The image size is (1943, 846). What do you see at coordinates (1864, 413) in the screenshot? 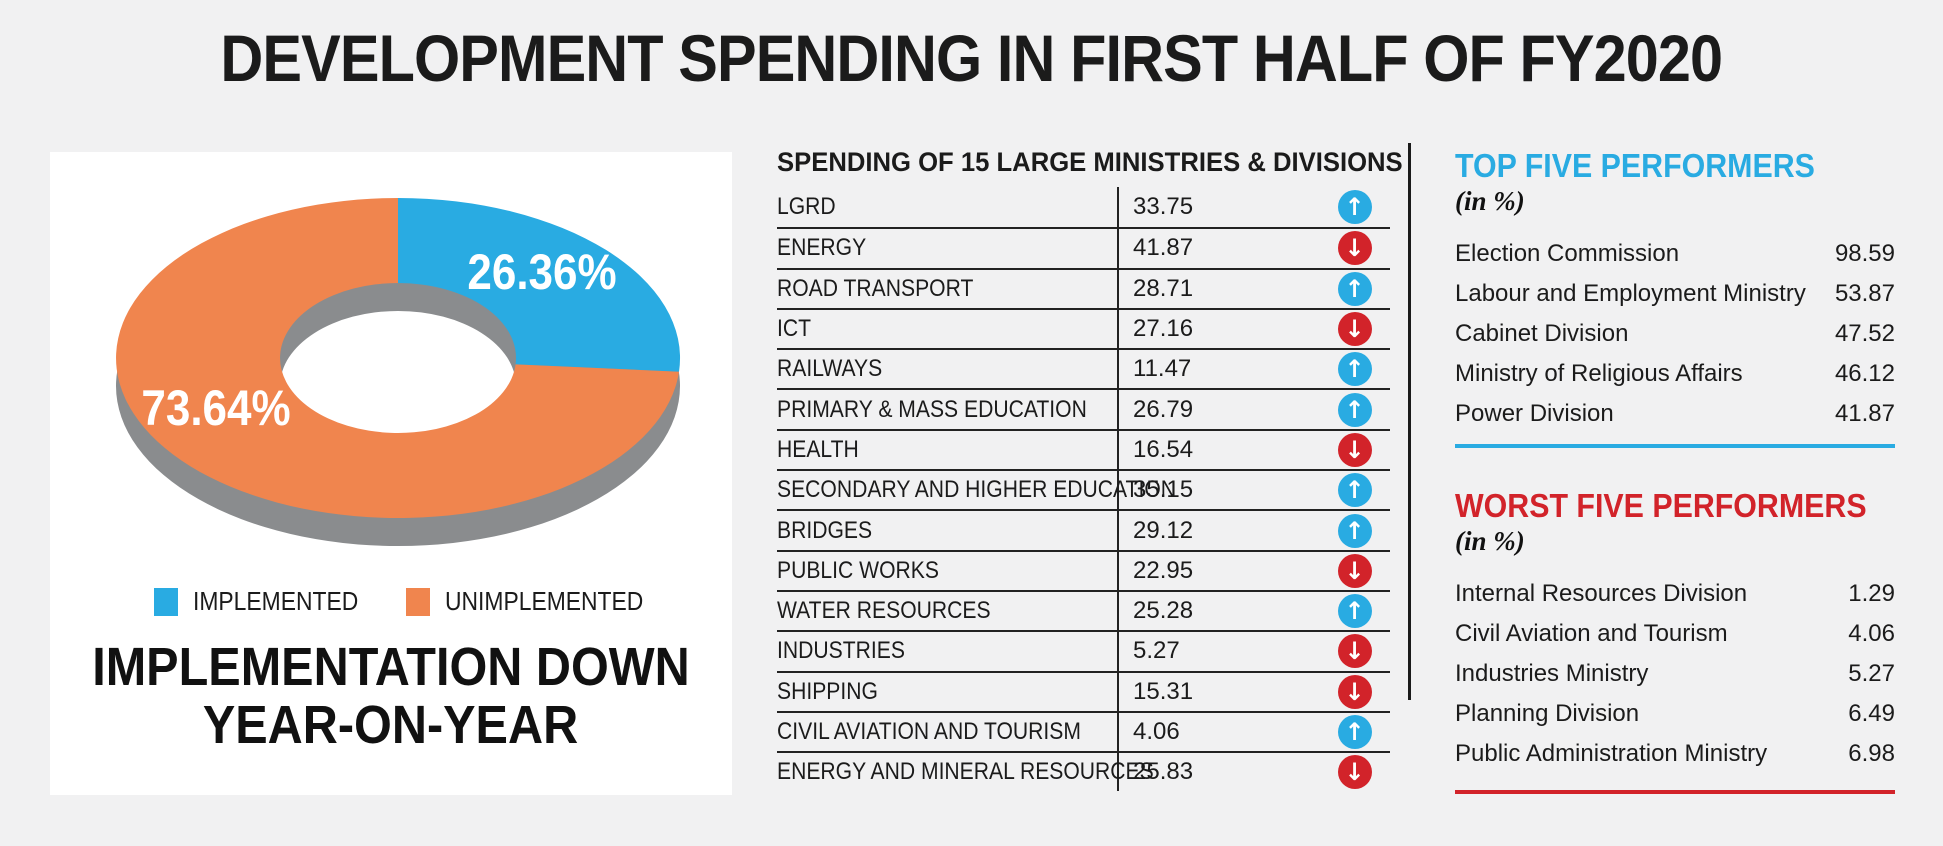
I see `performer-value: 41.87` at bounding box center [1864, 413].